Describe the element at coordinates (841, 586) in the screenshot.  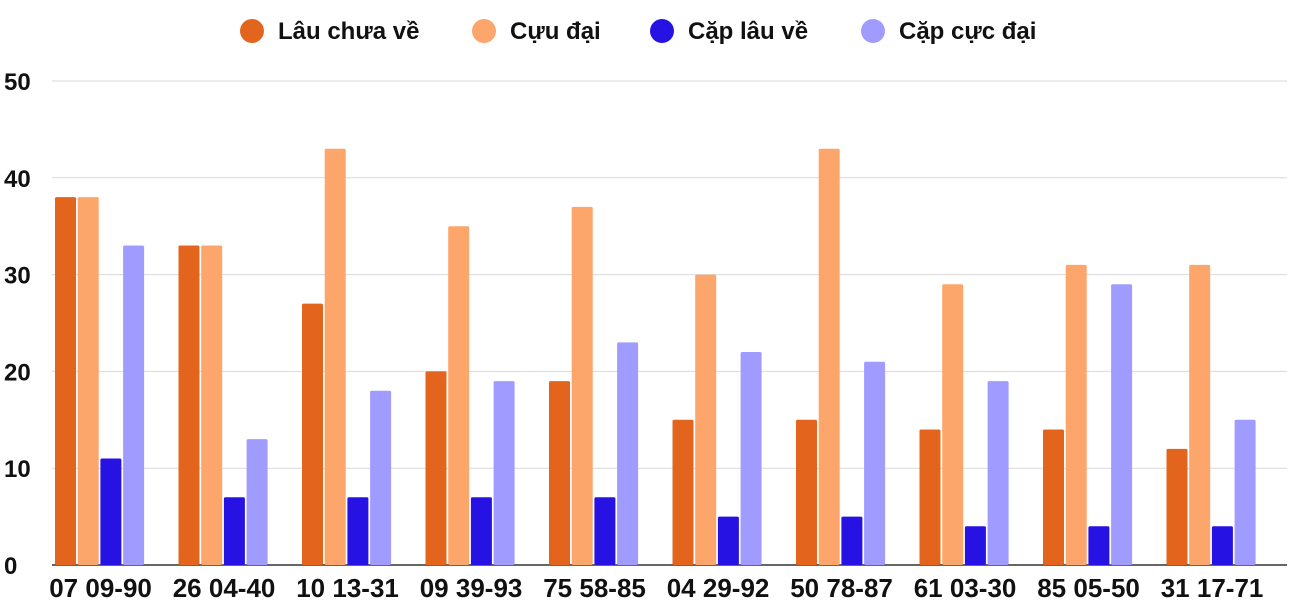
I see `x-tick-label: 50 78-87` at that location.